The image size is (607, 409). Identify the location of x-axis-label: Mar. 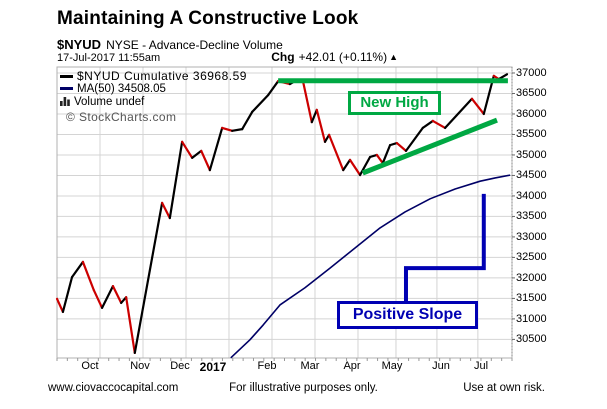
(310, 366).